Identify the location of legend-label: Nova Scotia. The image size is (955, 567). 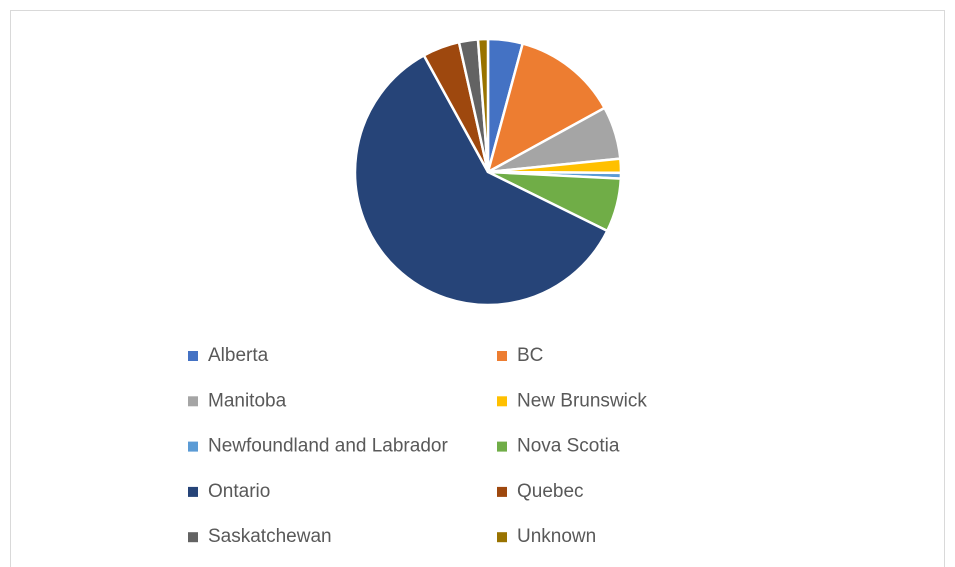
(568, 446).